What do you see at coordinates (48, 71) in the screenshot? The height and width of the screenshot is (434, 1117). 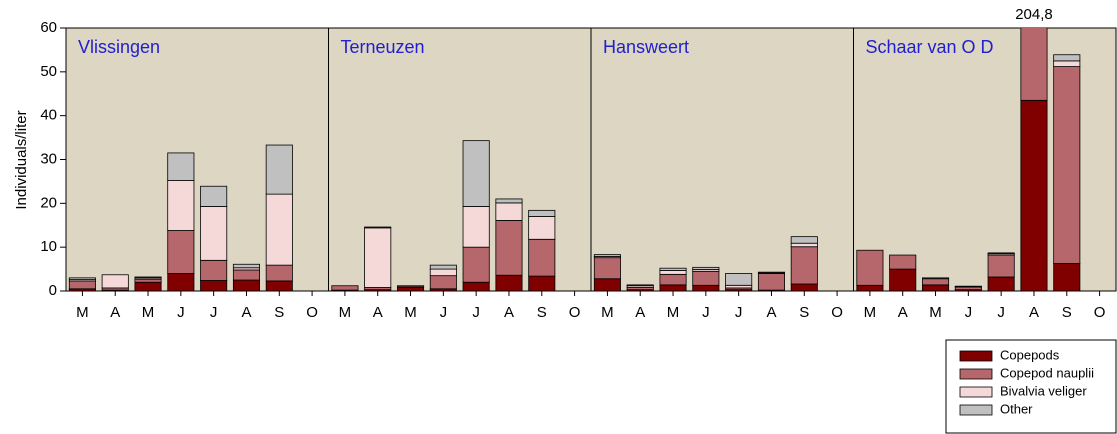 I see `y-tick-label: 50` at bounding box center [48, 71].